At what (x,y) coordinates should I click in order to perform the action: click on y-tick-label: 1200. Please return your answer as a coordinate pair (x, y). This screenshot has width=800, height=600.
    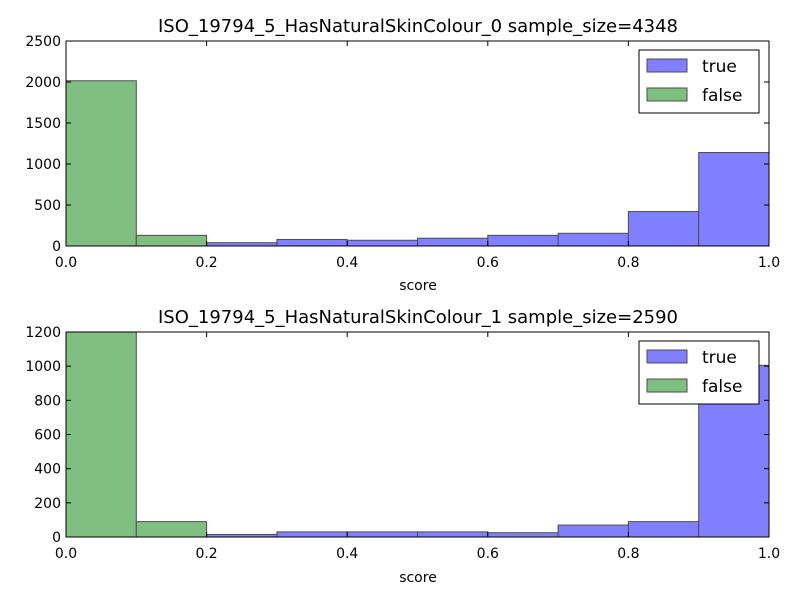
    Looking at the image, I should click on (43, 333).